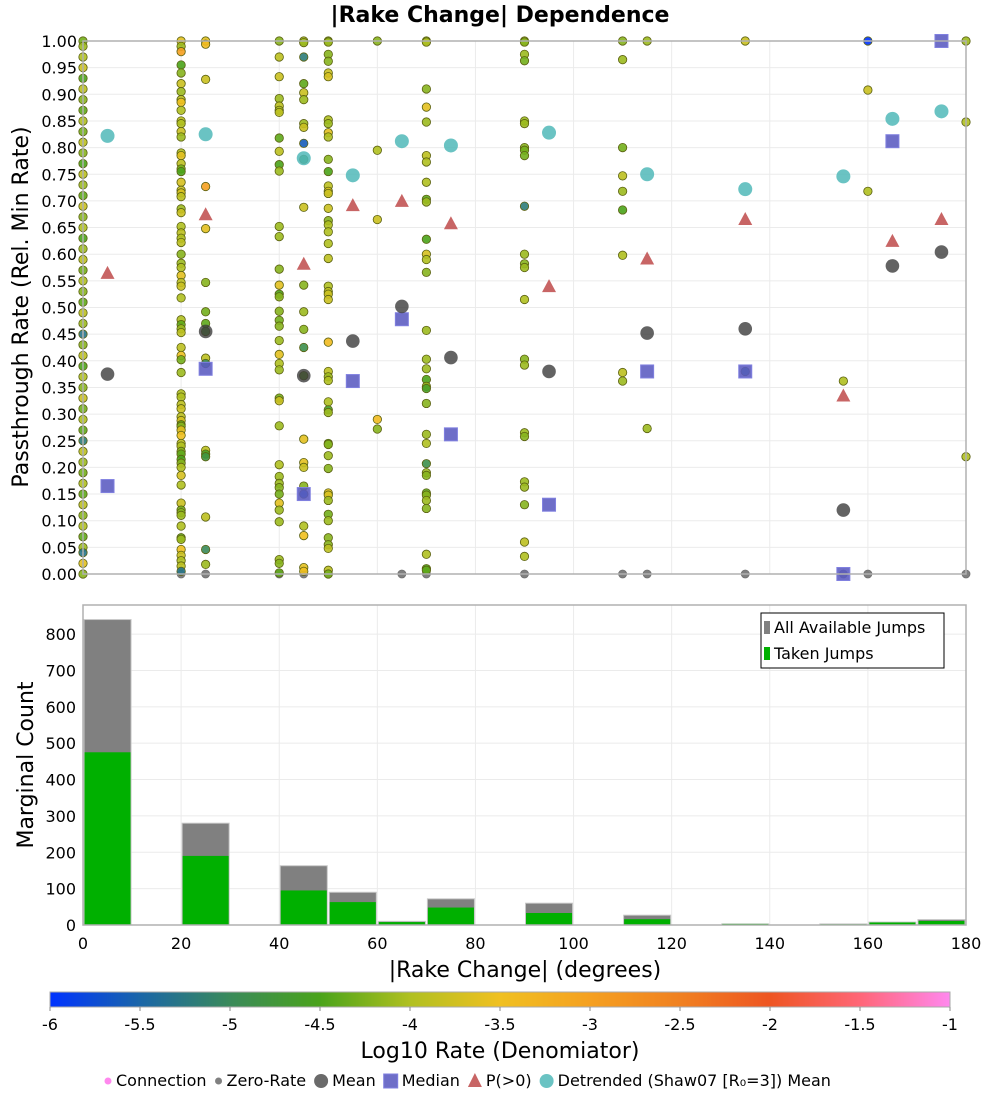 The width and height of the screenshot is (1000, 1100). Describe the element at coordinates (859, 1024) in the screenshot. I see `colorbar-tick-label: -1.5` at that location.